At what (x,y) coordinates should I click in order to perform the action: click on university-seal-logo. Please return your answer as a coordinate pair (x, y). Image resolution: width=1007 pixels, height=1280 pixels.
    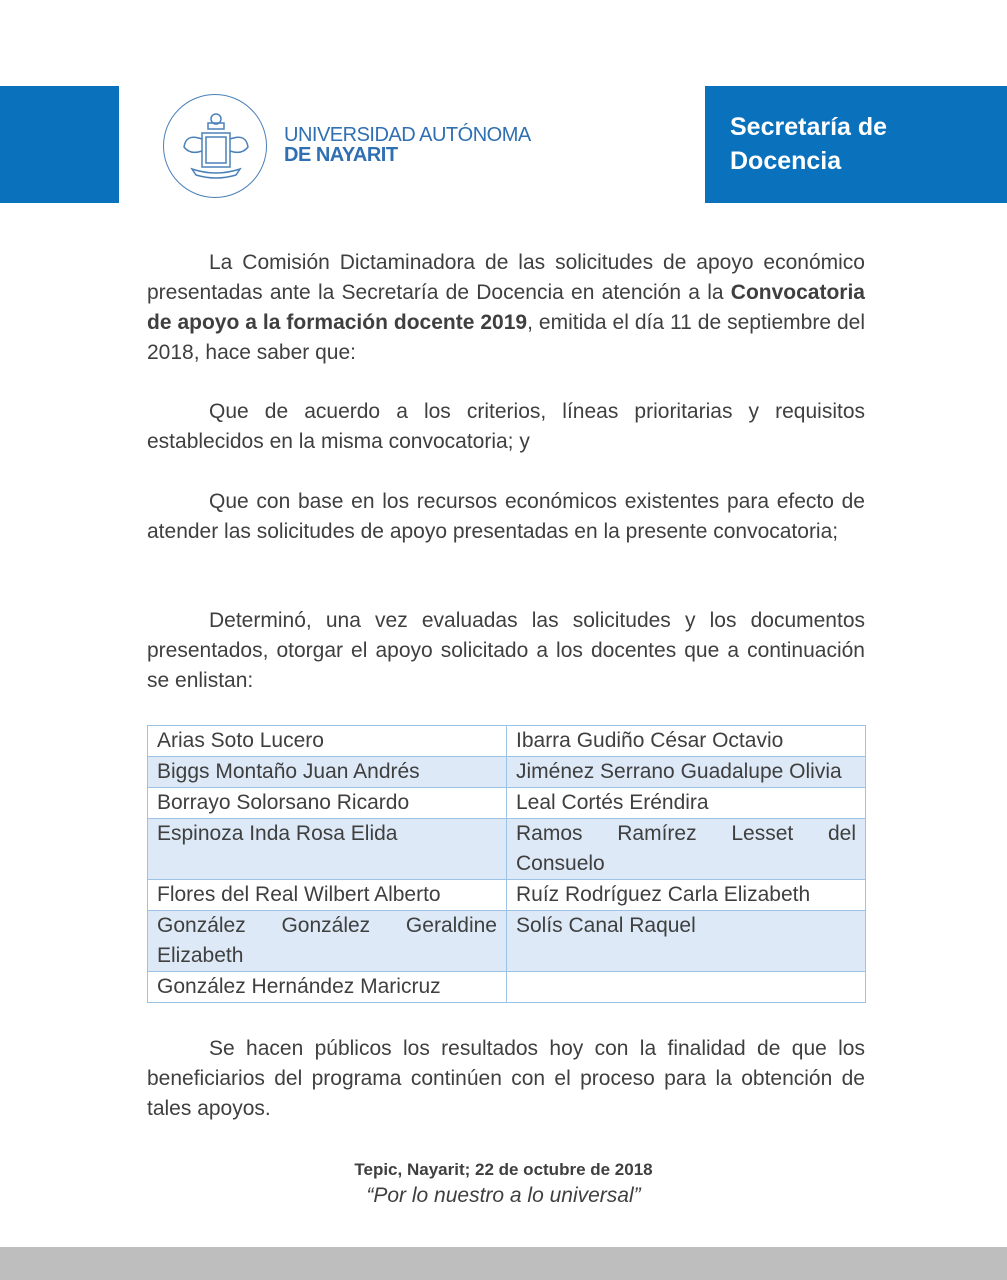
    Looking at the image, I should click on (215, 146).